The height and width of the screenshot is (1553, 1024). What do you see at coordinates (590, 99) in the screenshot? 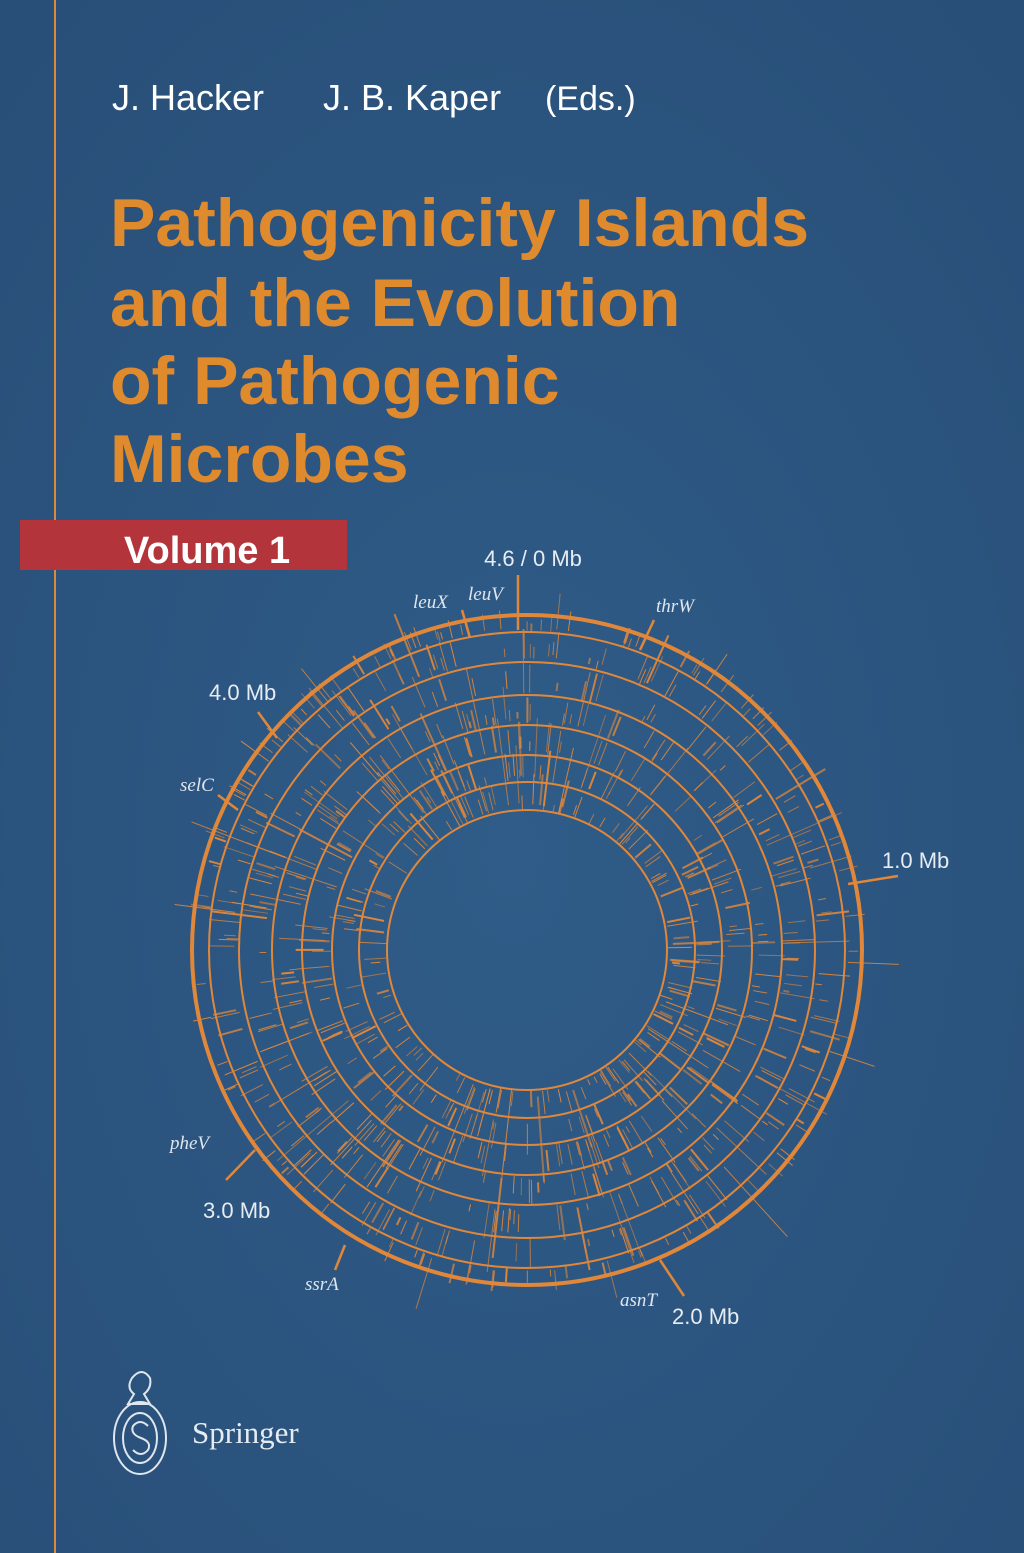
I see `editors-note: (Eds.)` at bounding box center [590, 99].